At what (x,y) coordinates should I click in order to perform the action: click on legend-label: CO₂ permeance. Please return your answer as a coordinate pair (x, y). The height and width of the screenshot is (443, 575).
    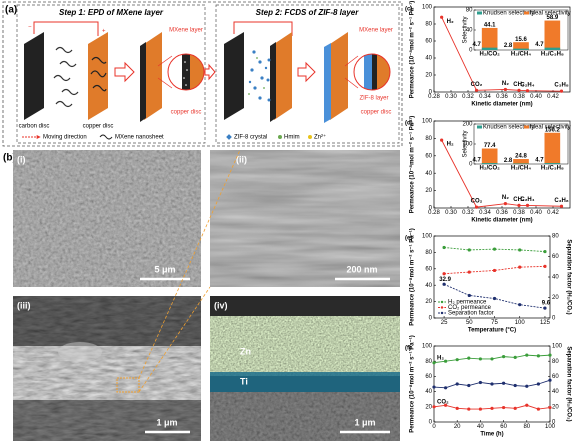
    Looking at the image, I should click on (470, 308).